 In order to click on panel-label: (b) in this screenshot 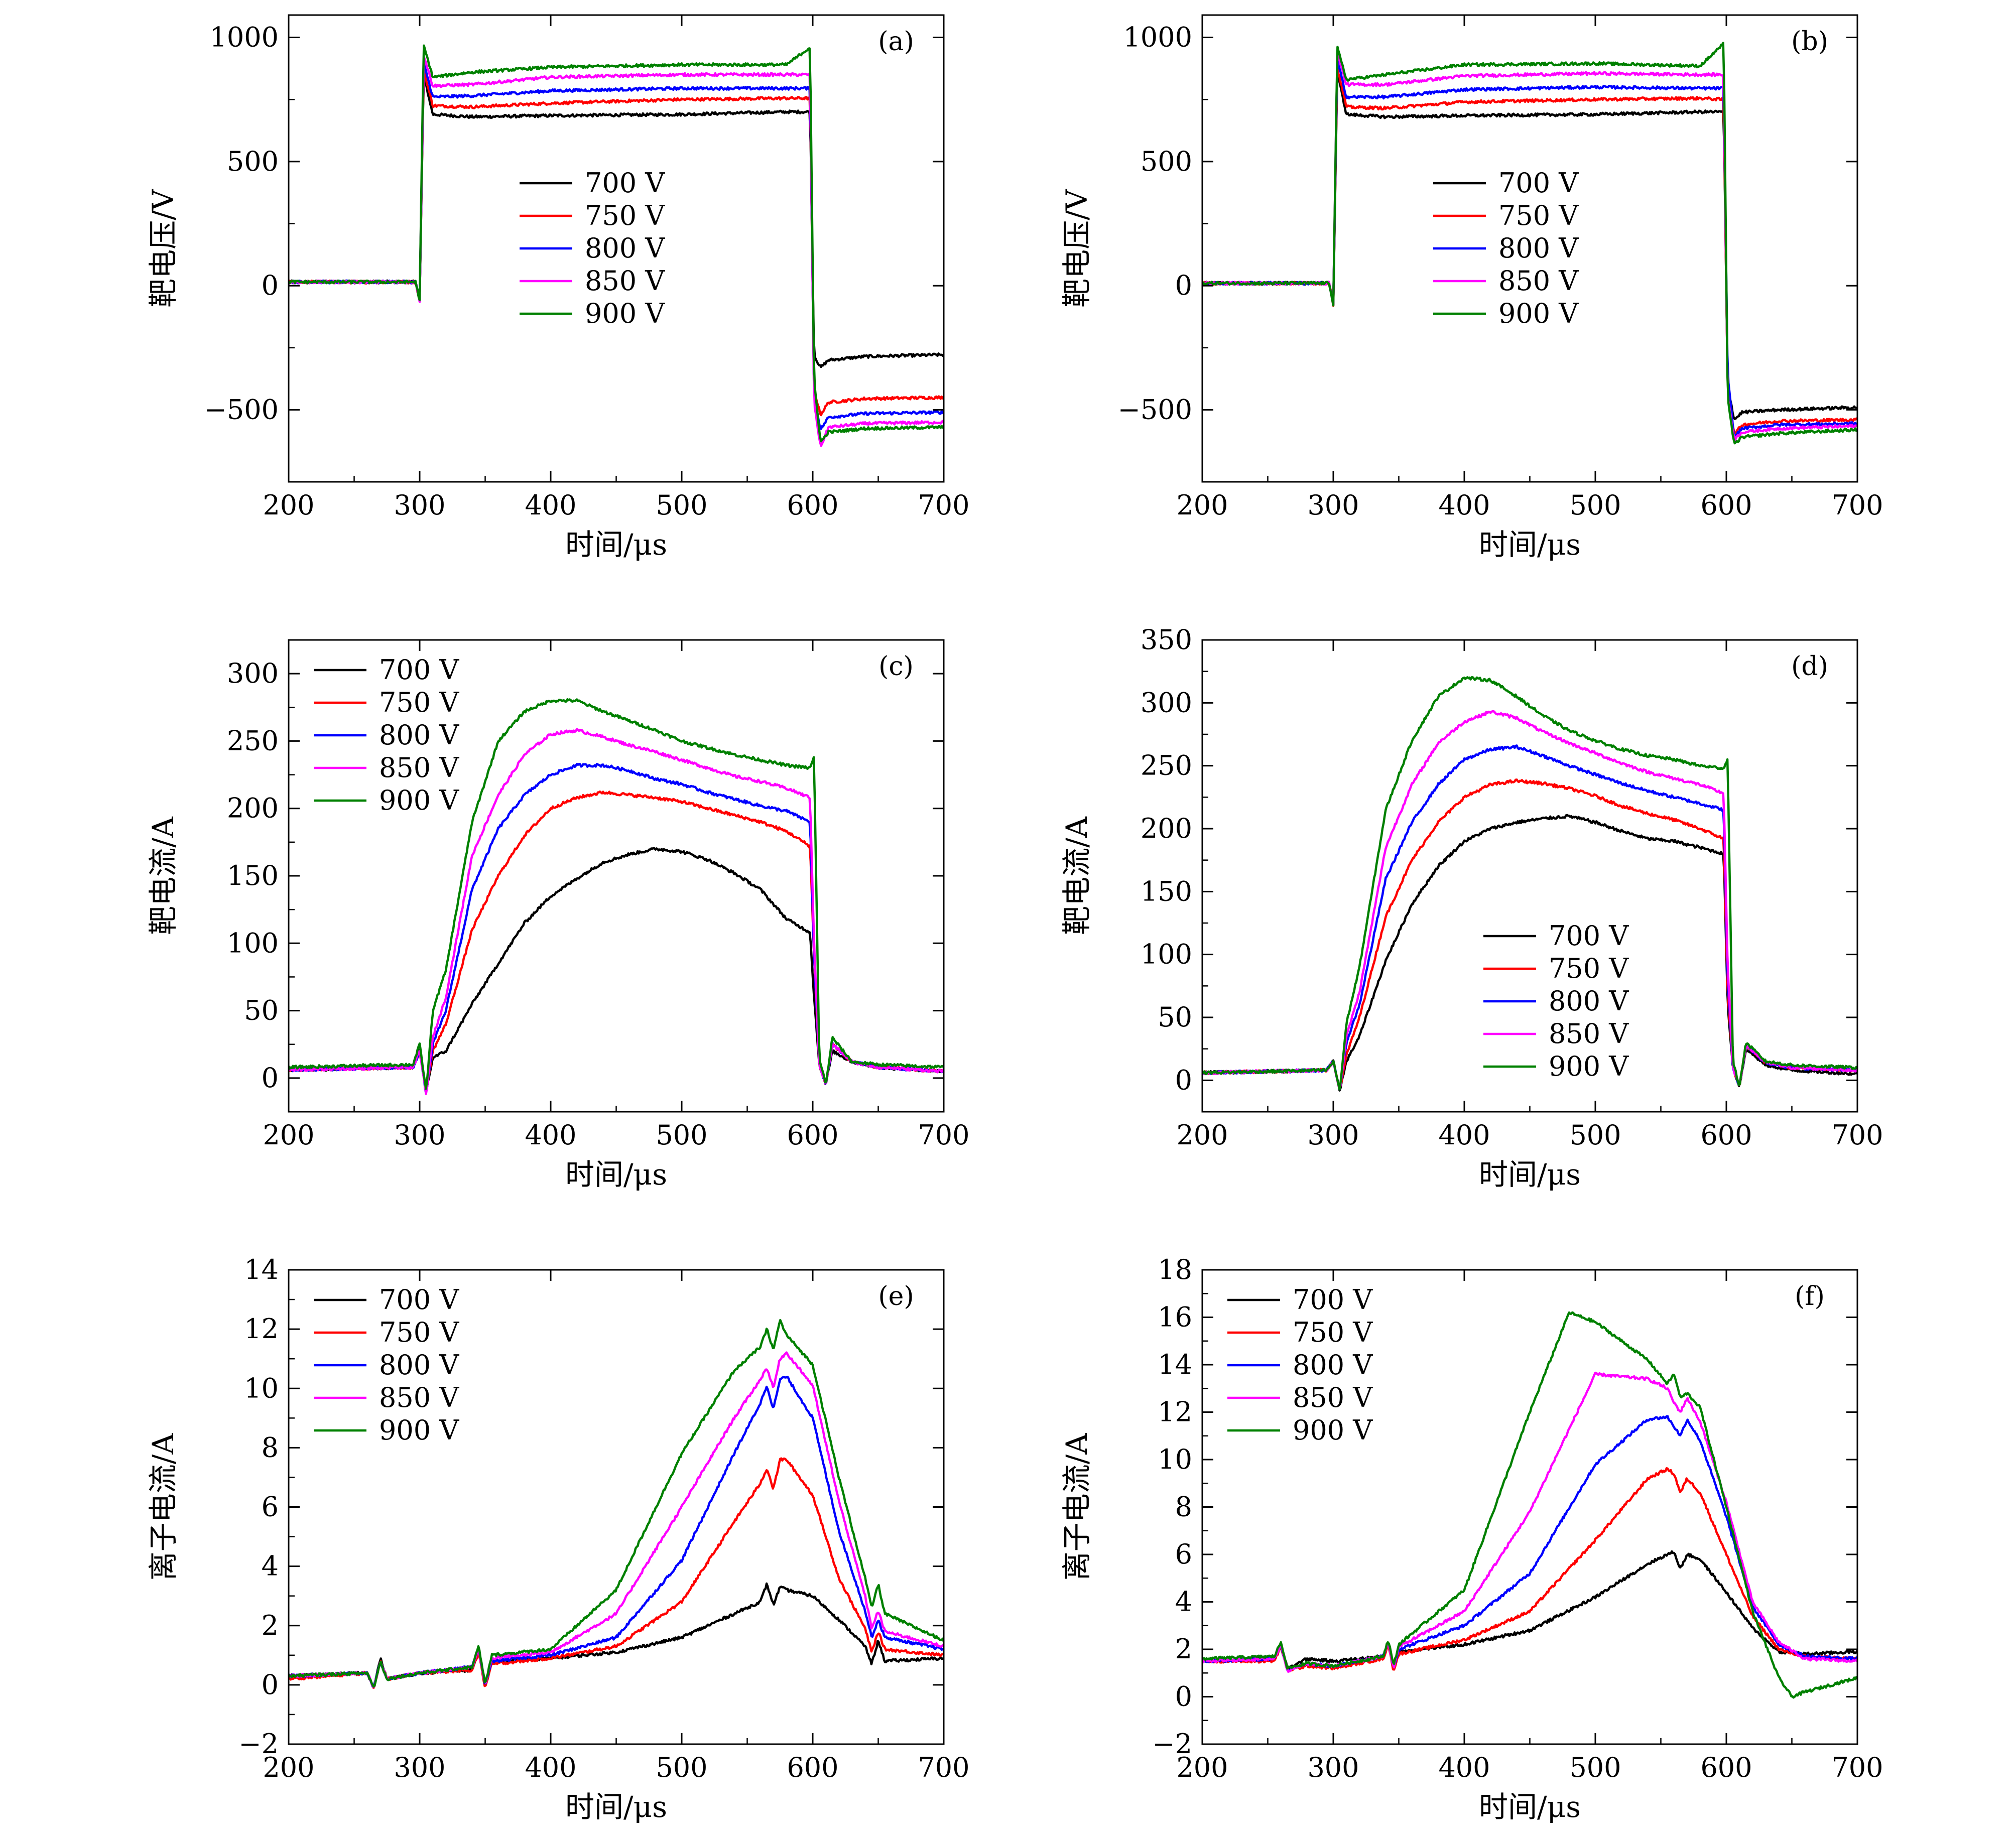, I will do `click(1810, 42)`.